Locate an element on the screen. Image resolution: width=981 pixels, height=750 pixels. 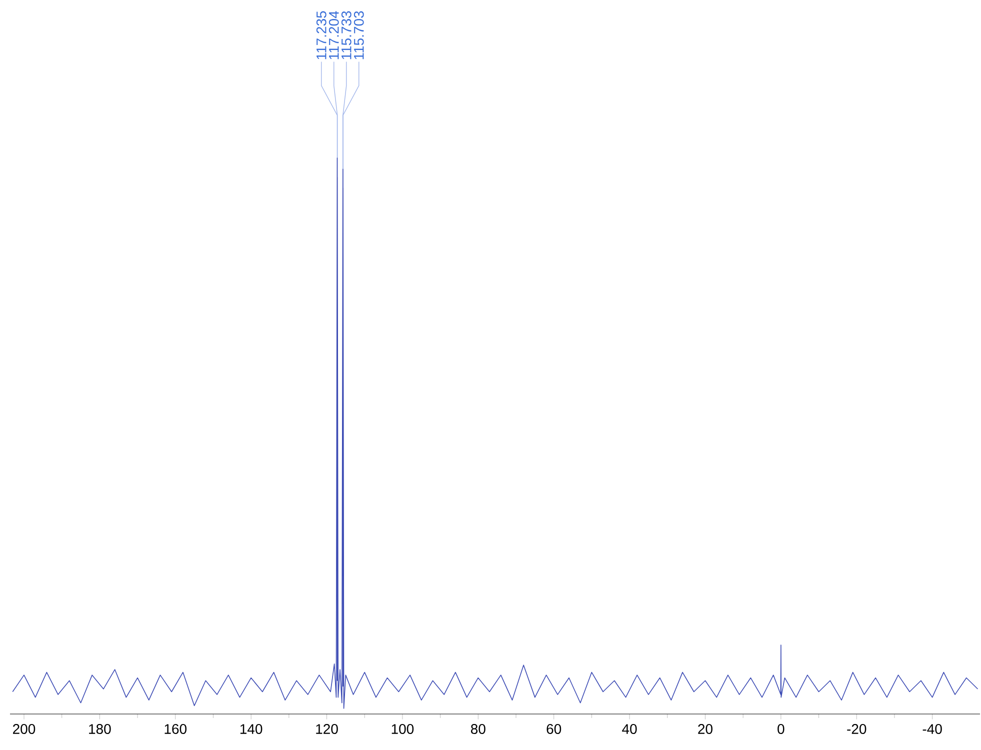
annotation: 115.733 is located at coordinates (346, 35).